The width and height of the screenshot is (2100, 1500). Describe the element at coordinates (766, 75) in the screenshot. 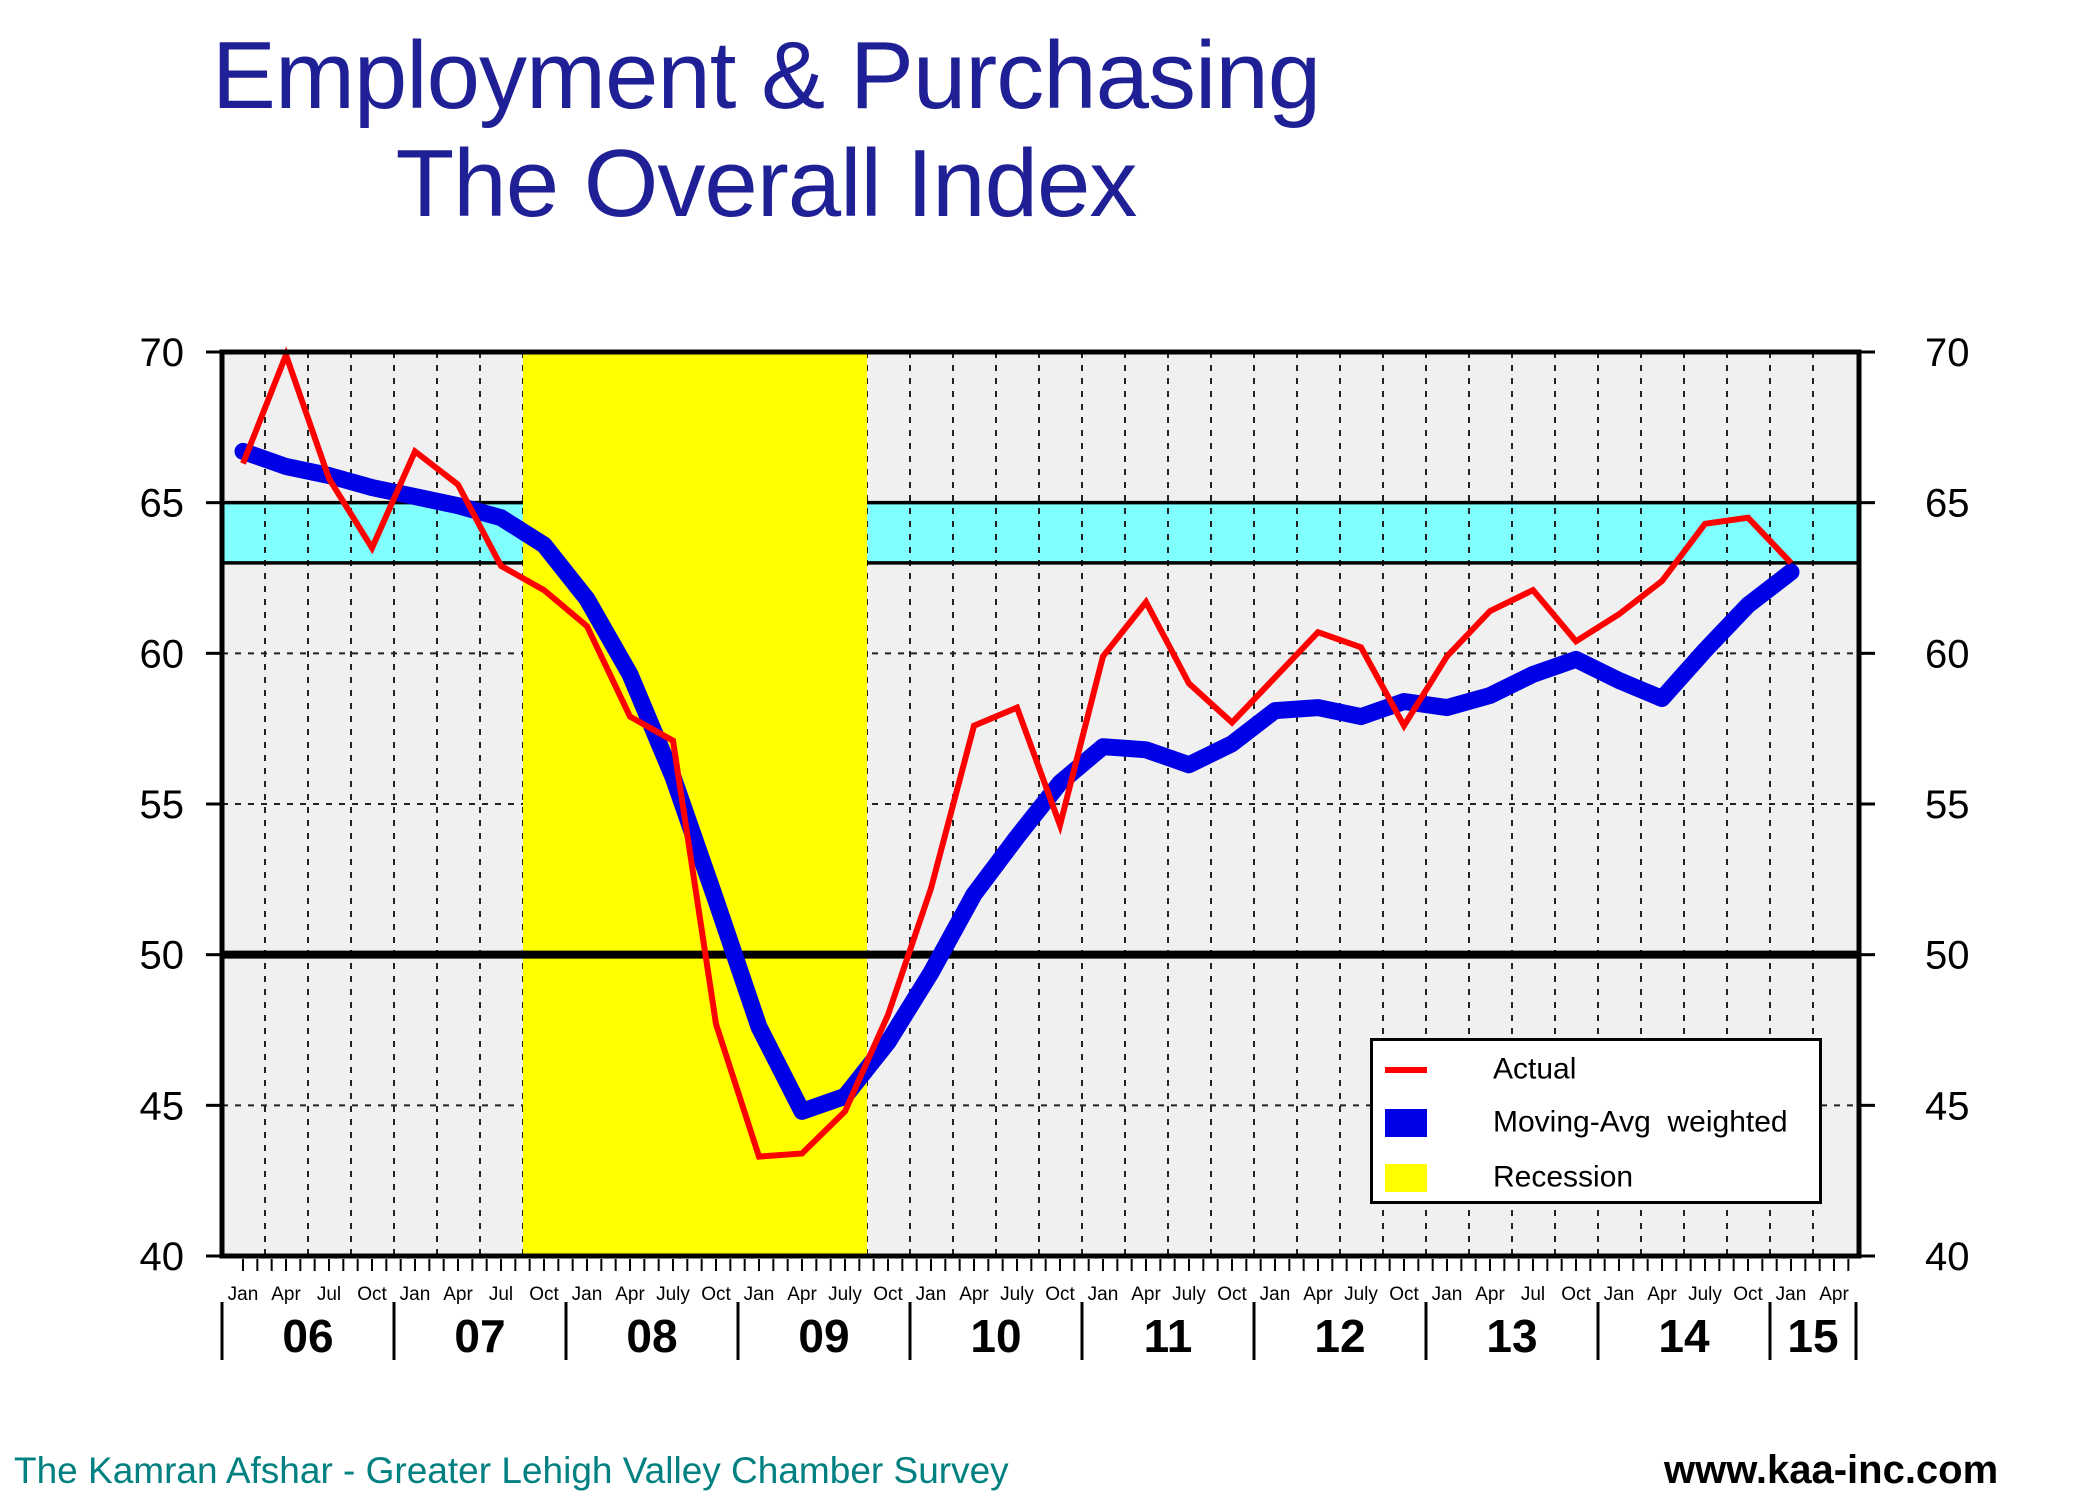

I see `chart-title-line1: Employment & Purchasing` at that location.